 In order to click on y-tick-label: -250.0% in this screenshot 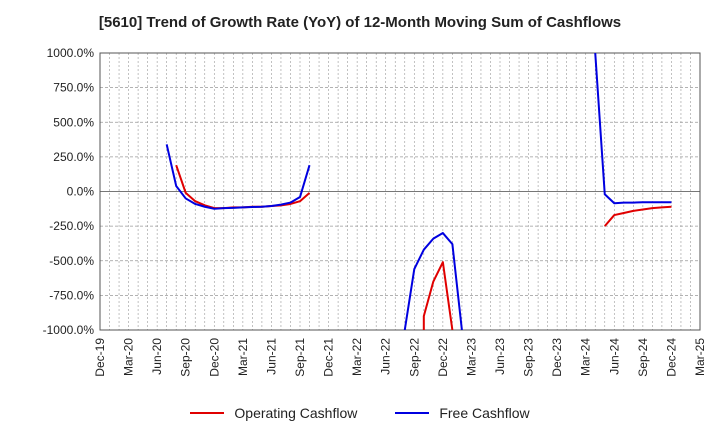, I will do `click(71, 226)`.